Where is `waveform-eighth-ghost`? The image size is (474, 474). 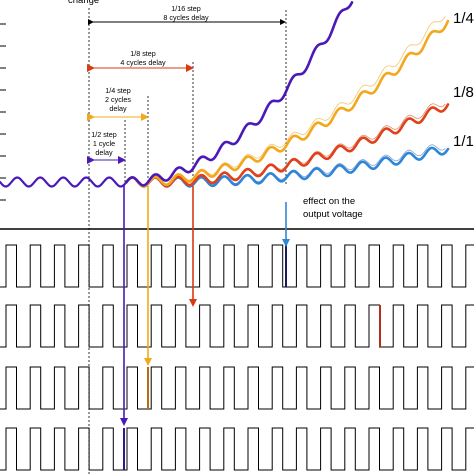 waveform-eighth-ghost is located at coordinates (292, 145).